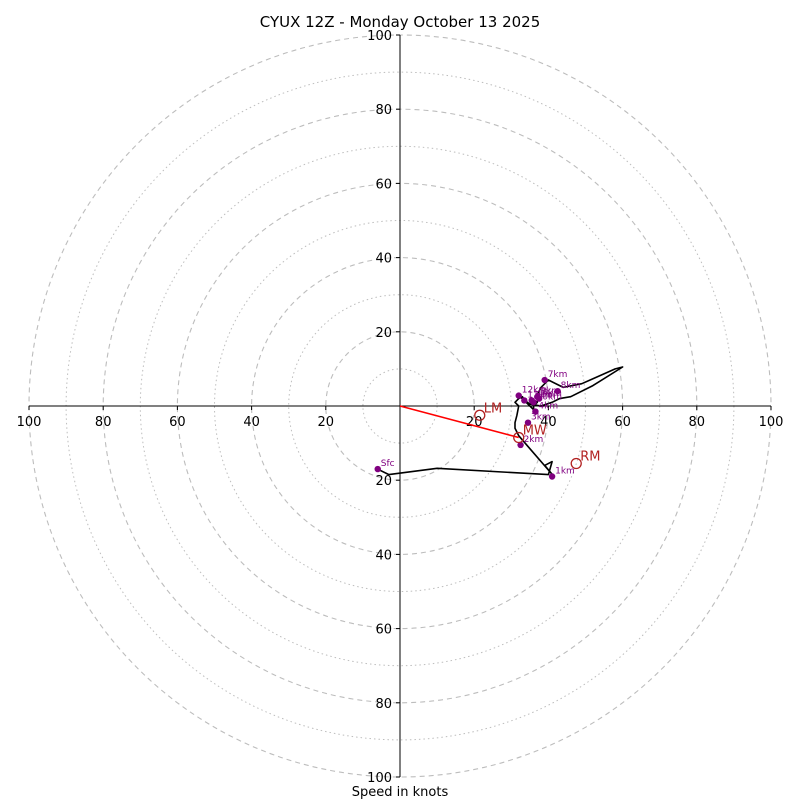 This screenshot has width=800, height=800. What do you see at coordinates (590, 457) in the screenshot?
I see `storm-motion-label-rm: RM` at bounding box center [590, 457].